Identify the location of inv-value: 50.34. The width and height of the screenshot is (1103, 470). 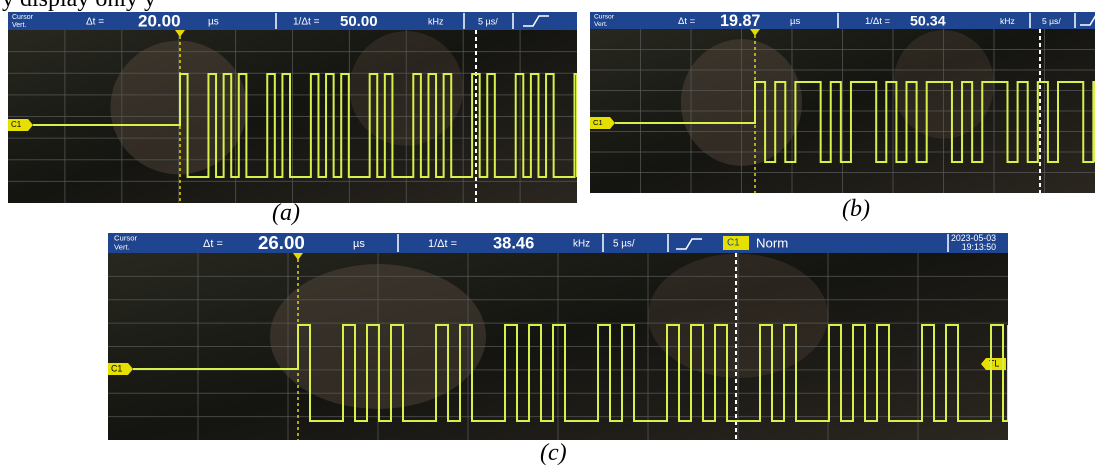
(928, 21).